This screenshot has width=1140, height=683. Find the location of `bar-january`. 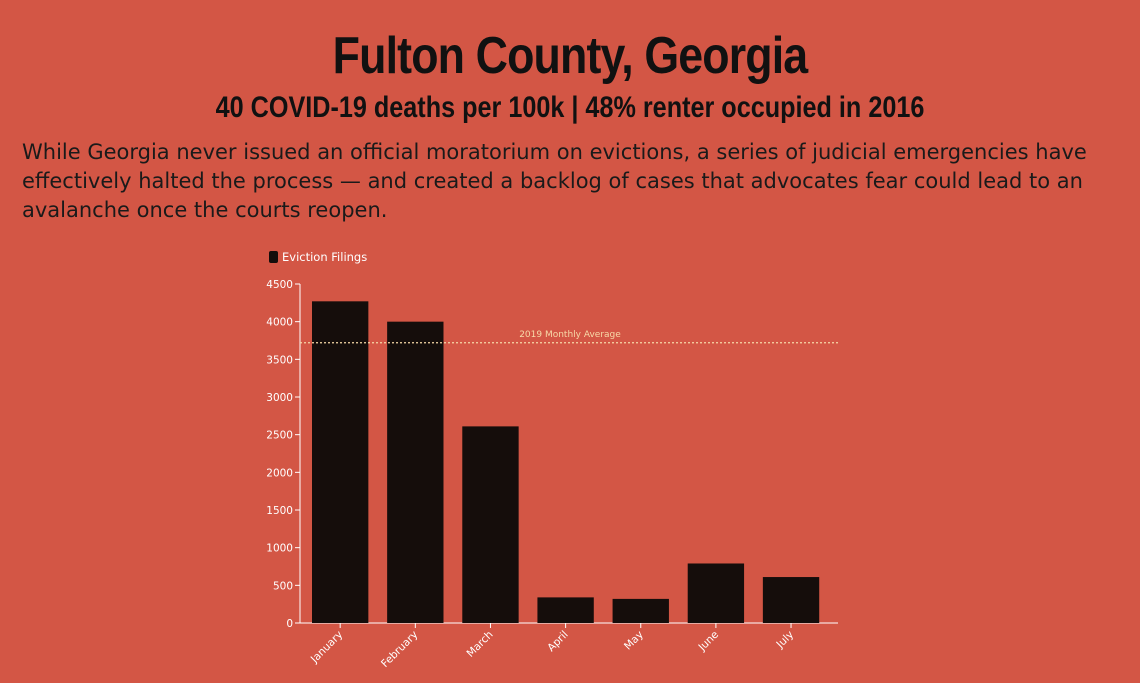

bar-january is located at coordinates (340, 462).